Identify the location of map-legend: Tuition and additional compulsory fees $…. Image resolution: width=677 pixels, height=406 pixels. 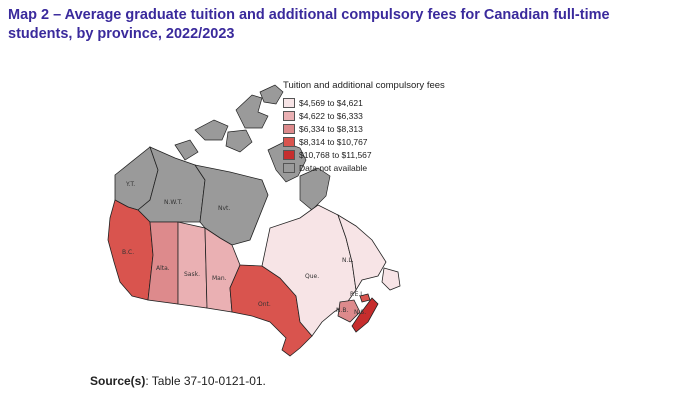
(378, 127).